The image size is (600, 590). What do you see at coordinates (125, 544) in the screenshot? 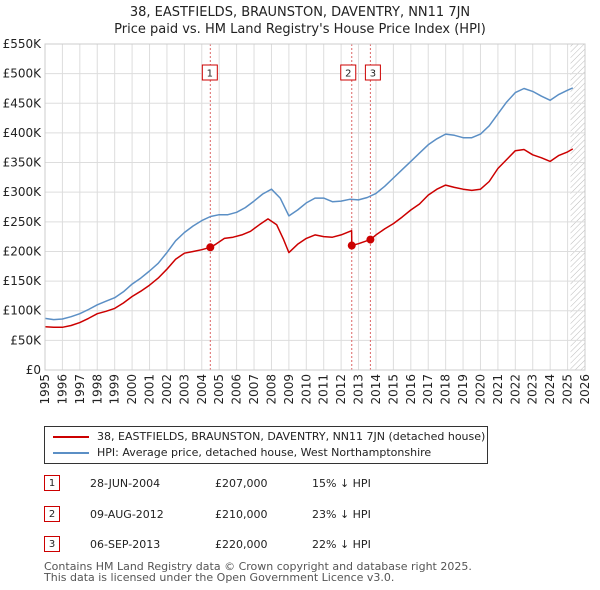
I see `transaction-date: 06-SEP-2013` at bounding box center [125, 544].